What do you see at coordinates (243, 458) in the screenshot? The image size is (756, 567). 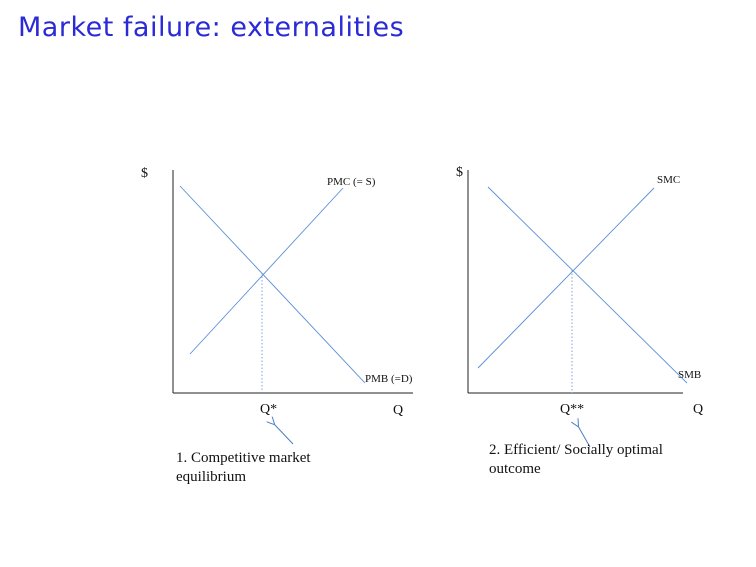 I see `caption-line: 1. Competitive market` at bounding box center [243, 458].